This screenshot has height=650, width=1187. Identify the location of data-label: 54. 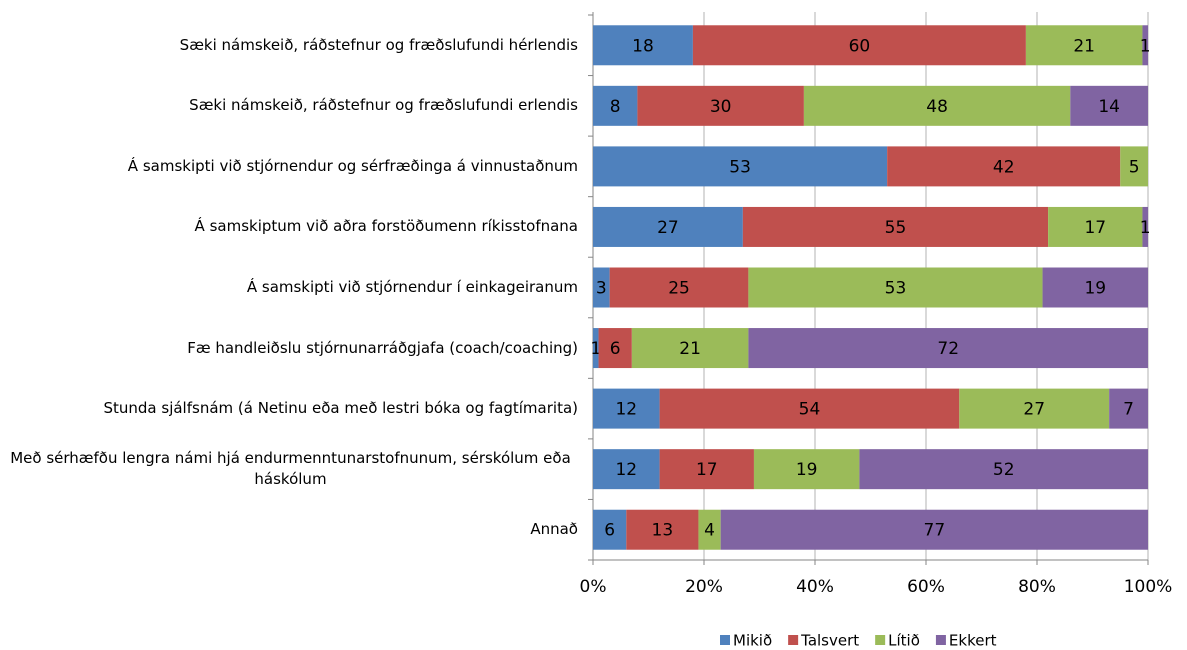
(810, 410).